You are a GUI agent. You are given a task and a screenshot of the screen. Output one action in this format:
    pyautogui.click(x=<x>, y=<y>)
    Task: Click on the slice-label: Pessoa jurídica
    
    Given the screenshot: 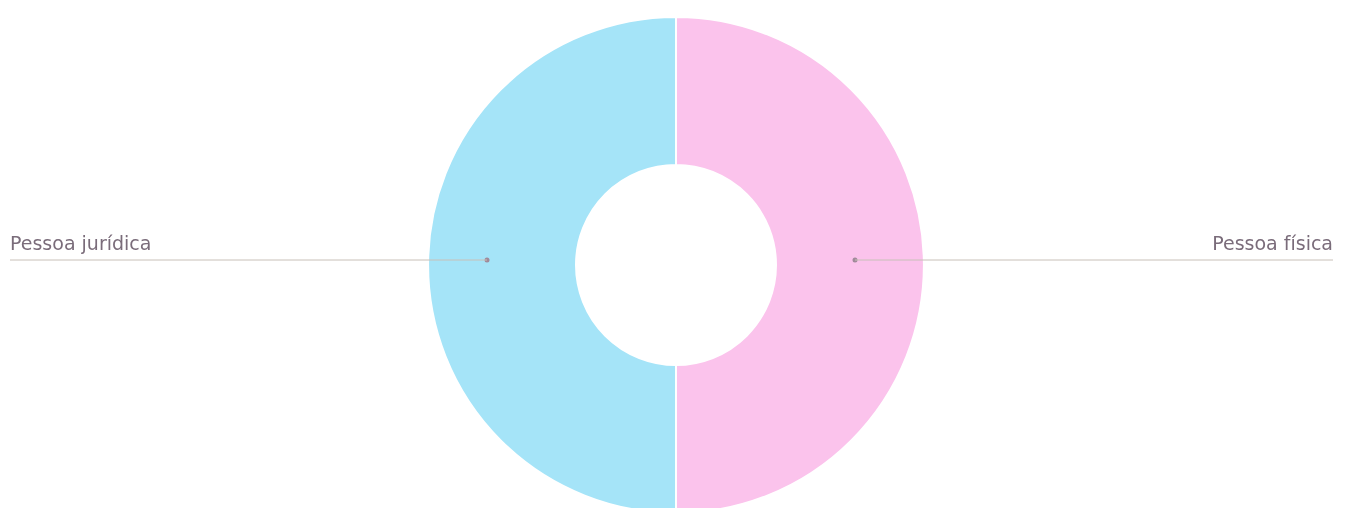 What is the action you would take?
    pyautogui.click(x=81, y=243)
    